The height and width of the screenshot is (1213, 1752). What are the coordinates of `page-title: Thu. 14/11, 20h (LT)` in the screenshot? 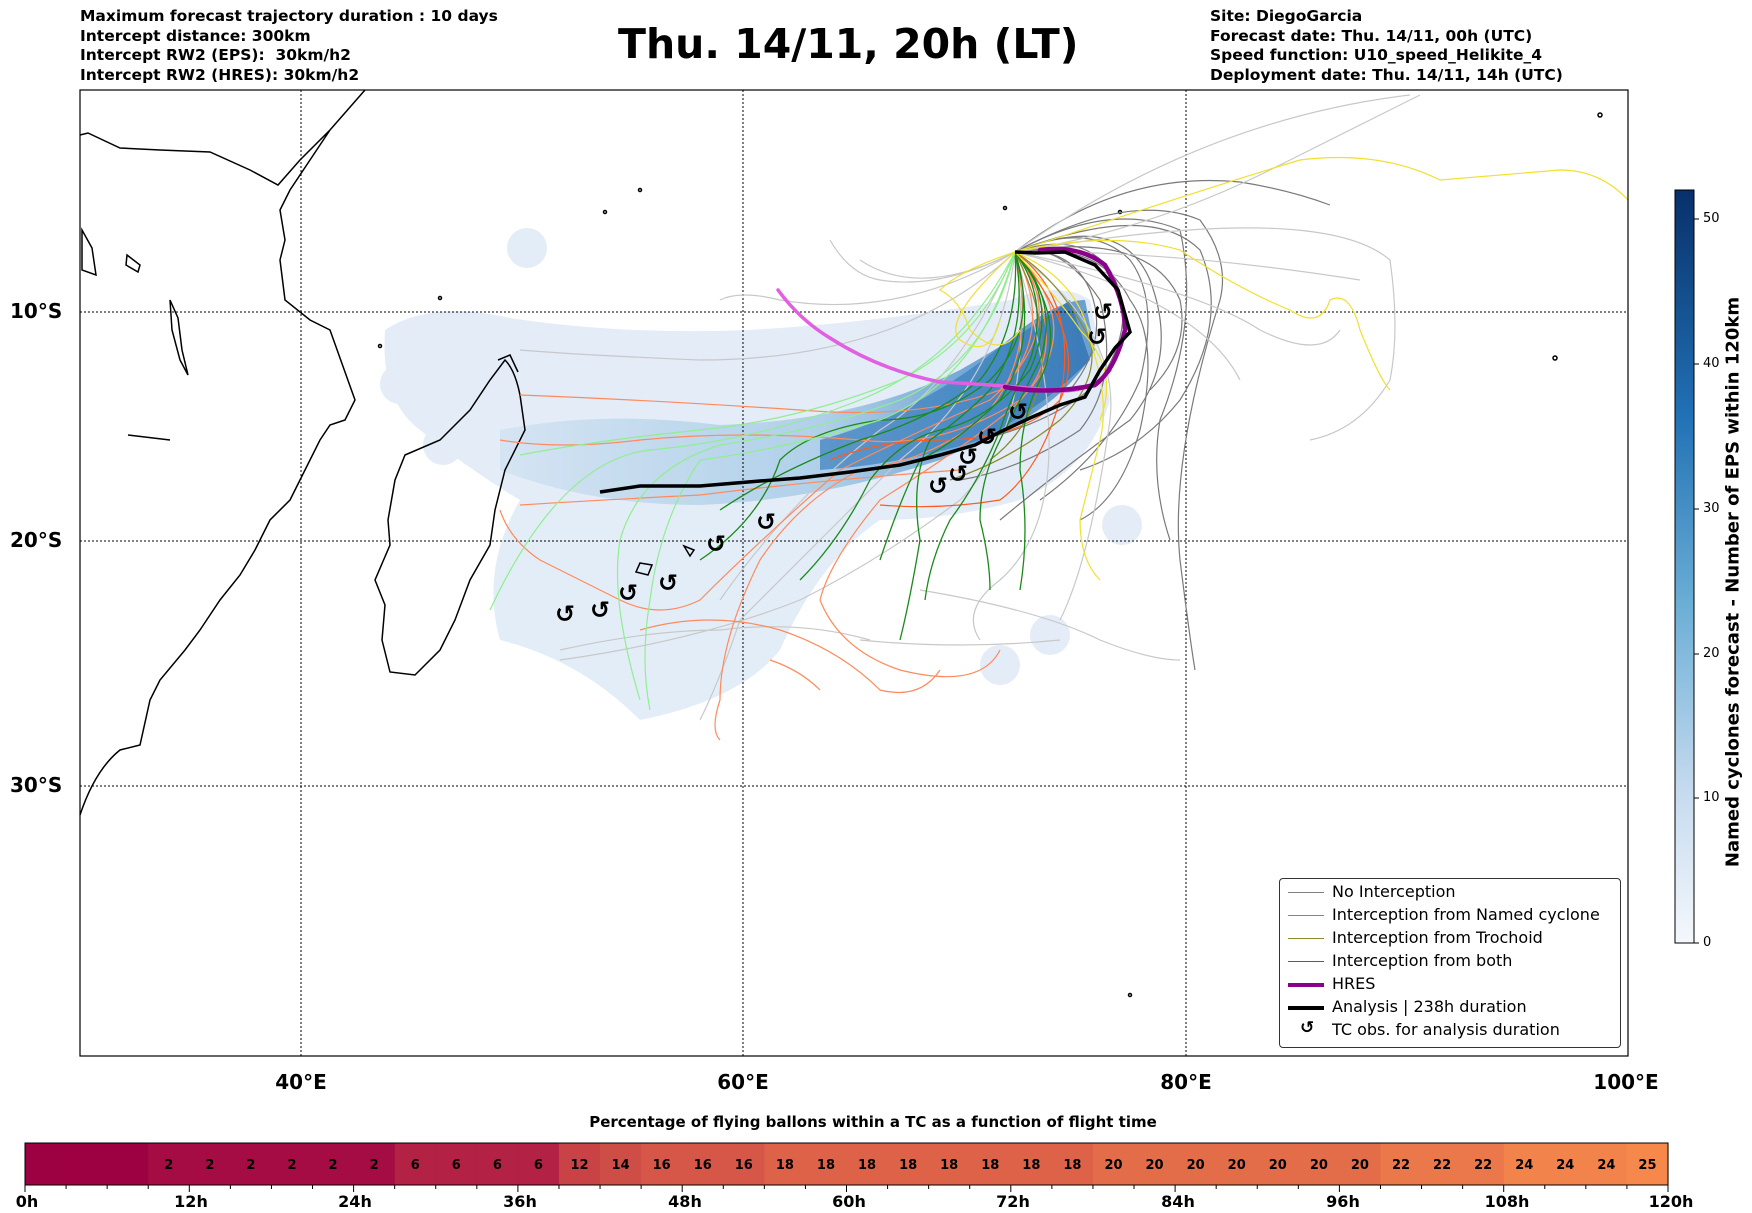 It's located at (848, 44).